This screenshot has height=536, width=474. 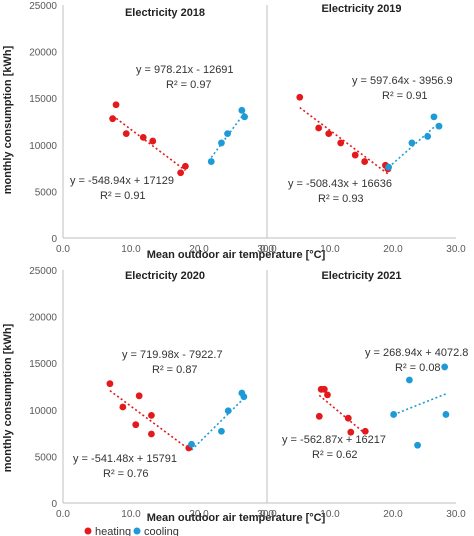 What do you see at coordinates (8, 397) in the screenshot?
I see `y-axis-label-bottom: monthly consumption [kWh]` at bounding box center [8, 397].